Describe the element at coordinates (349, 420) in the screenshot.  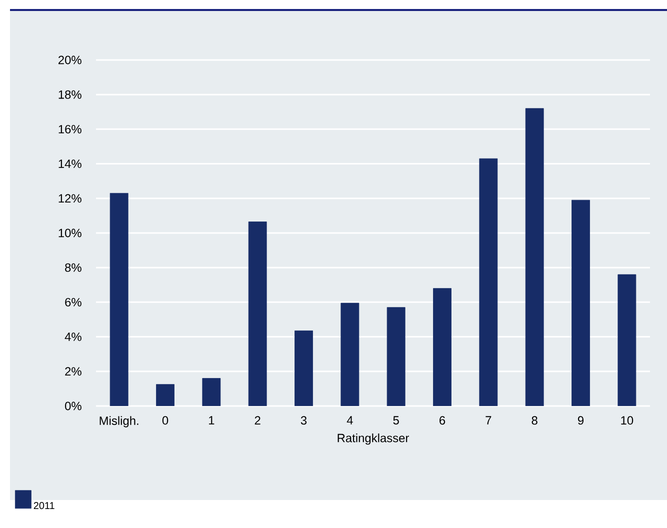
I see `x-tick-label: 4` at that location.